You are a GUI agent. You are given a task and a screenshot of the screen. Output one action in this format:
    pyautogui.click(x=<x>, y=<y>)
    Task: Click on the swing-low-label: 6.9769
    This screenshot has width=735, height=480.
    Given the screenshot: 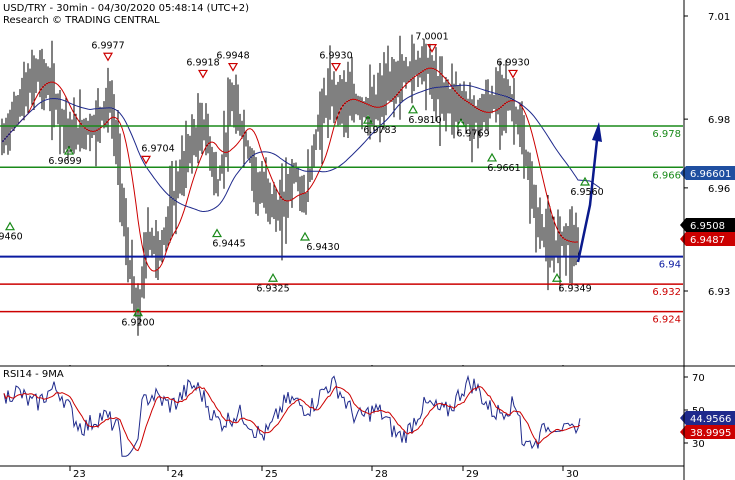 What is the action you would take?
    pyautogui.click(x=472, y=134)
    